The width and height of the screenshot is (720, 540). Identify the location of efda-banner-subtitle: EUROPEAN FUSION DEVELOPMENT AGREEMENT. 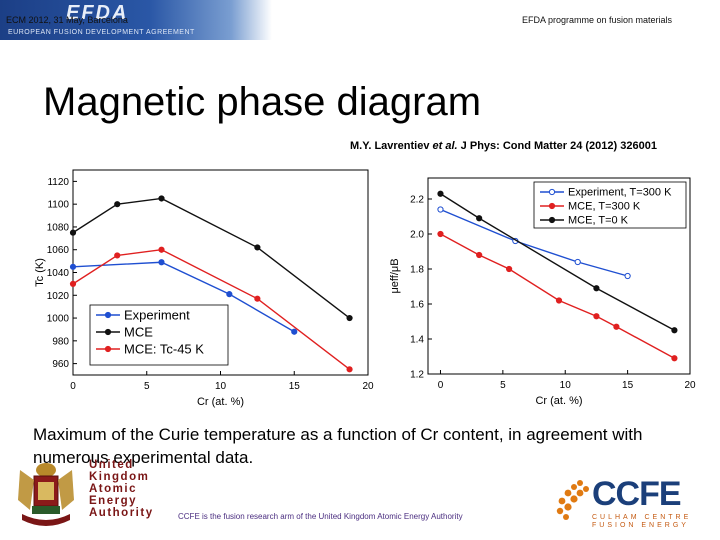
(101, 32).